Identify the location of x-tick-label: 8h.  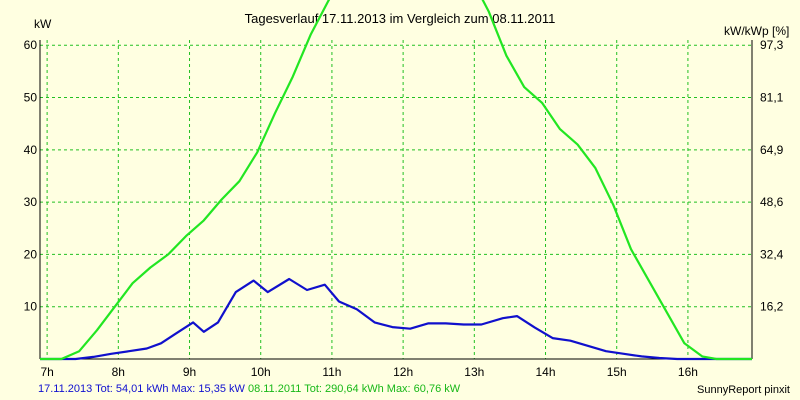
(118, 372).